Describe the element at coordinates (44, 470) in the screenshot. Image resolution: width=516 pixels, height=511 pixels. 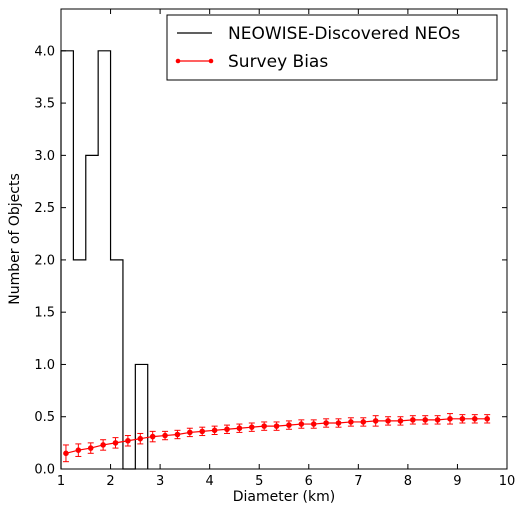
I see `y-tick-label: 0.0` at that location.